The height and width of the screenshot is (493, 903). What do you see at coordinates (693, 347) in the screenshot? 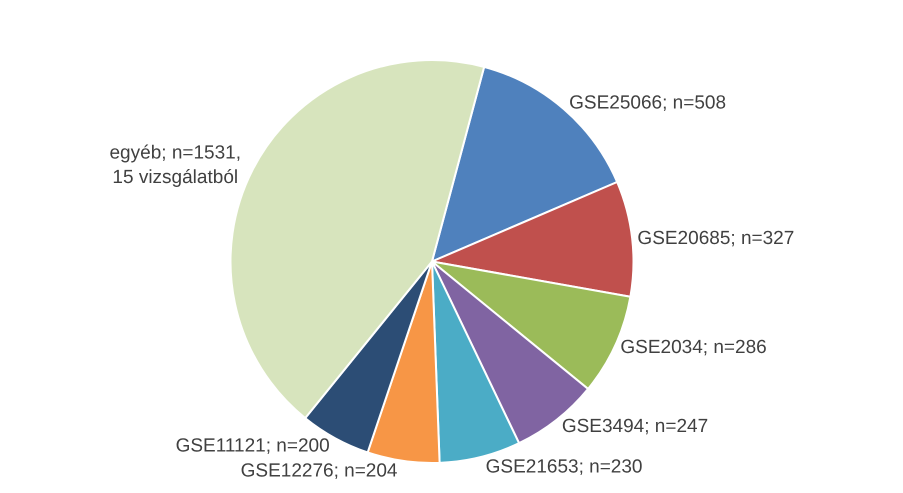
I see `slice-label: GSE2034; n=286` at bounding box center [693, 347].